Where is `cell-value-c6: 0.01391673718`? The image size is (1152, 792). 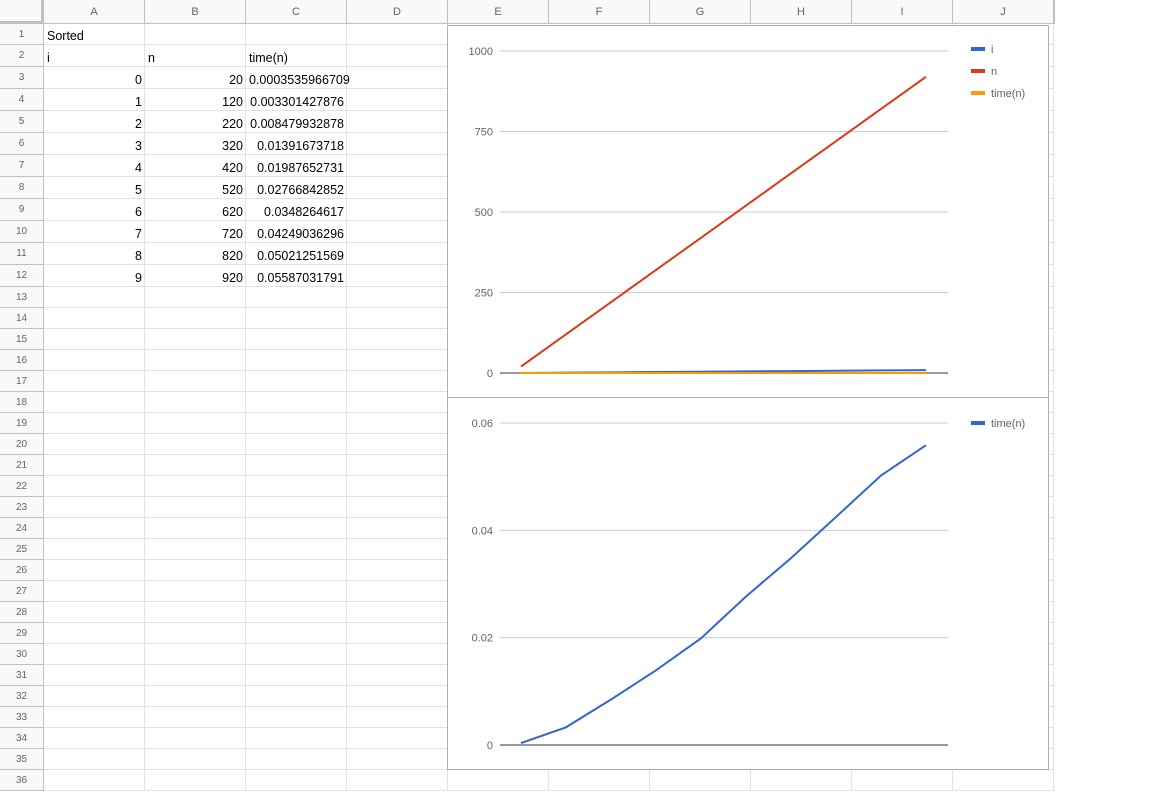
cell-value-c6: 0.01391673718 is located at coordinates (300, 146).